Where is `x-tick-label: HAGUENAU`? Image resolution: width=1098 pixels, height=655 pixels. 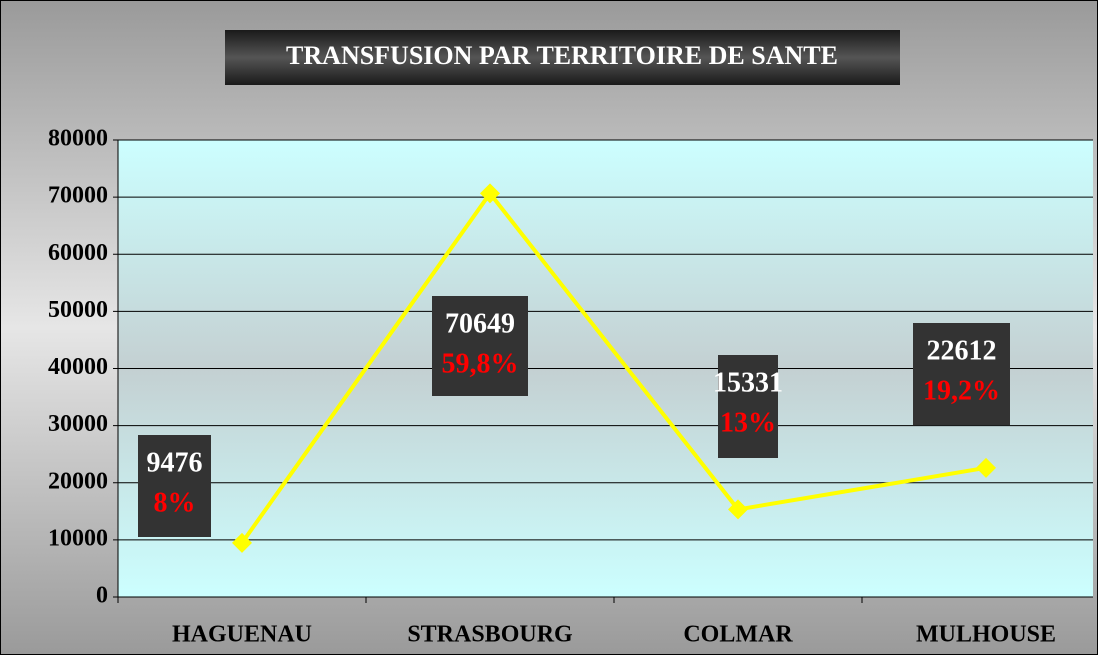 x-tick-label: HAGUENAU is located at coordinates (242, 635).